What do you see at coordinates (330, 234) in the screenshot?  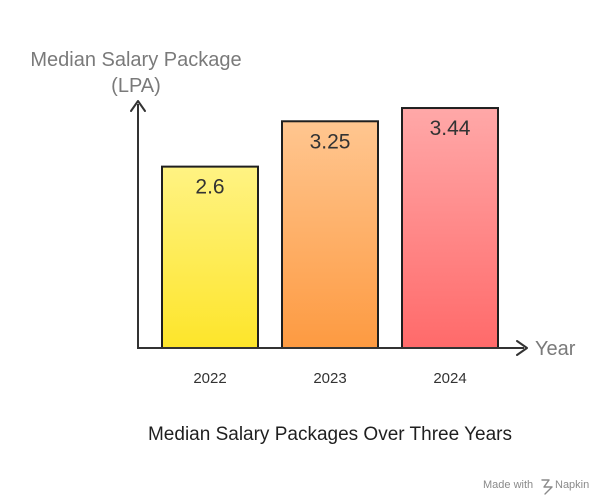 I see `bar-2023` at bounding box center [330, 234].